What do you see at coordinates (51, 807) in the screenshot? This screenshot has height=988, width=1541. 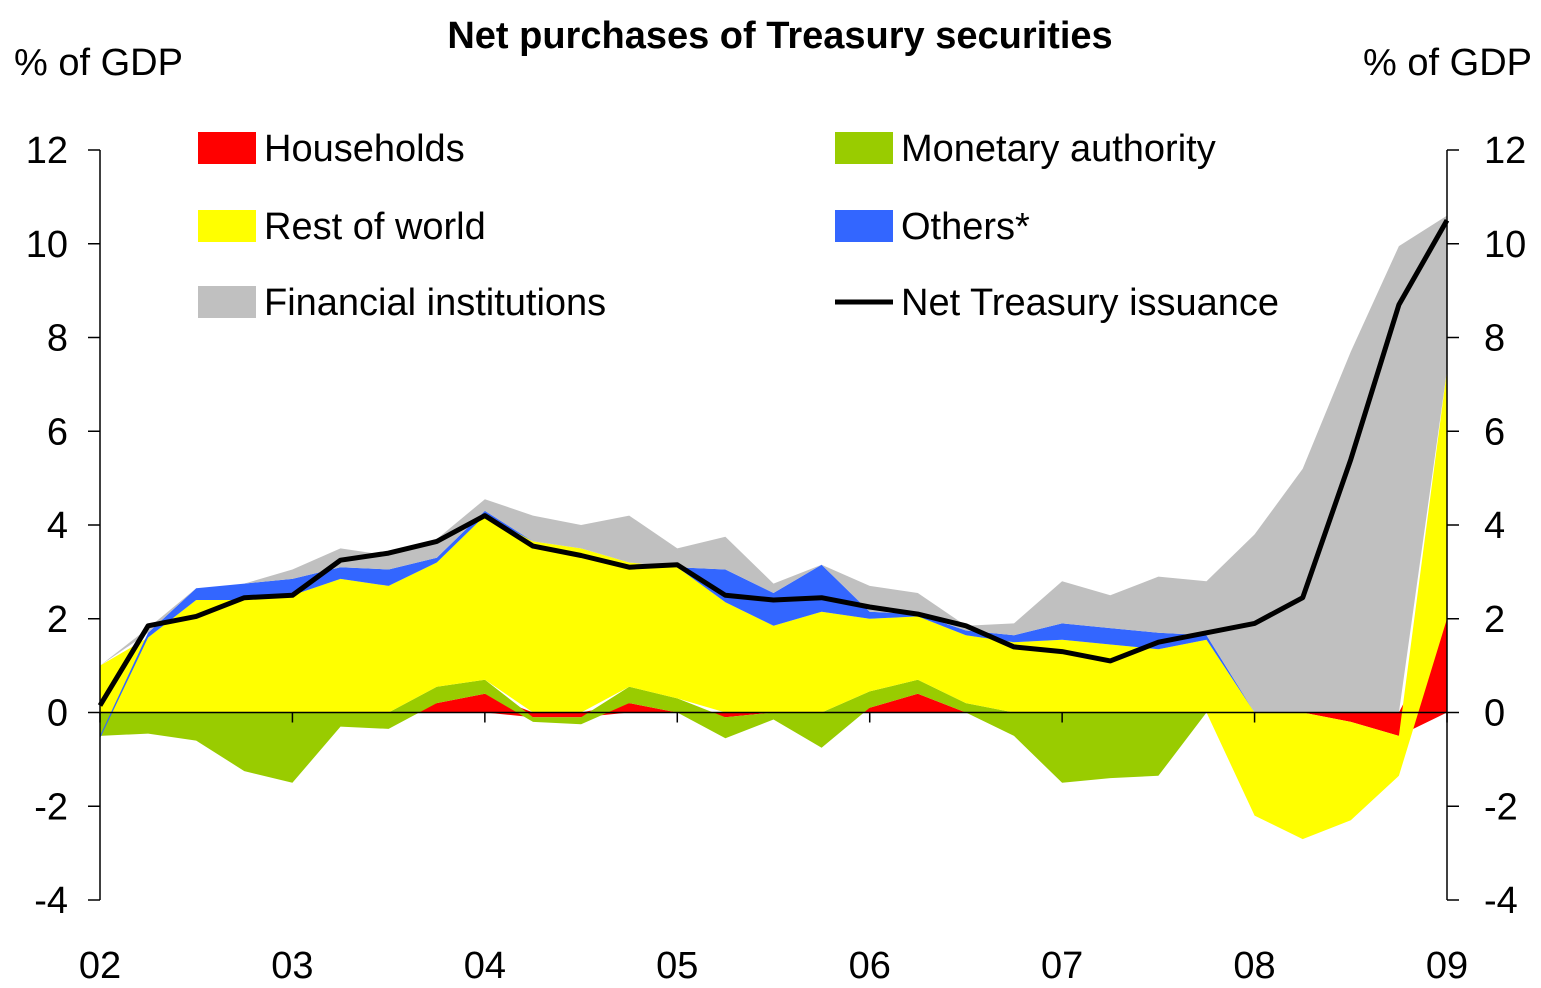 I see `left-y-tick-label: -2` at bounding box center [51, 807].